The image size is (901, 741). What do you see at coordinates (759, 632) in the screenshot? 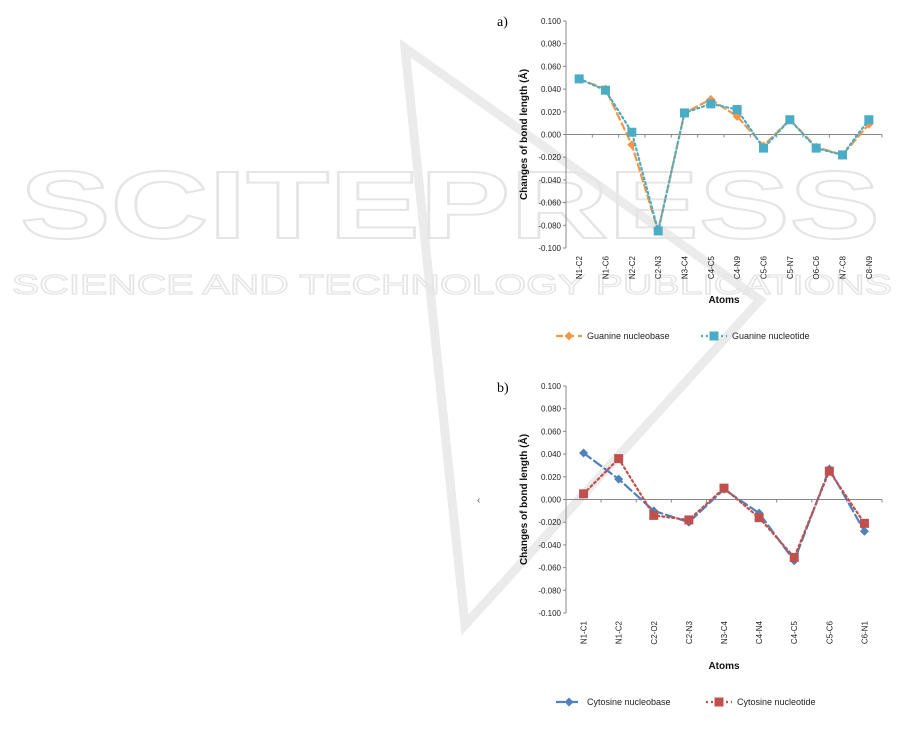
I see `x-tick-label: C4-N4` at bounding box center [759, 632].